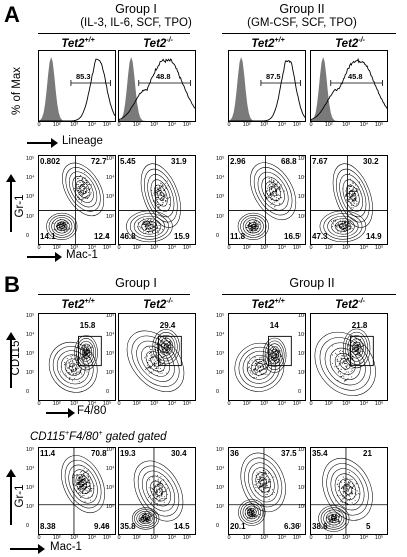 The height and width of the screenshot is (557, 407). Describe the element at coordinates (234, 453) in the screenshot. I see `quadrant-upper-left-value: 36` at that location.